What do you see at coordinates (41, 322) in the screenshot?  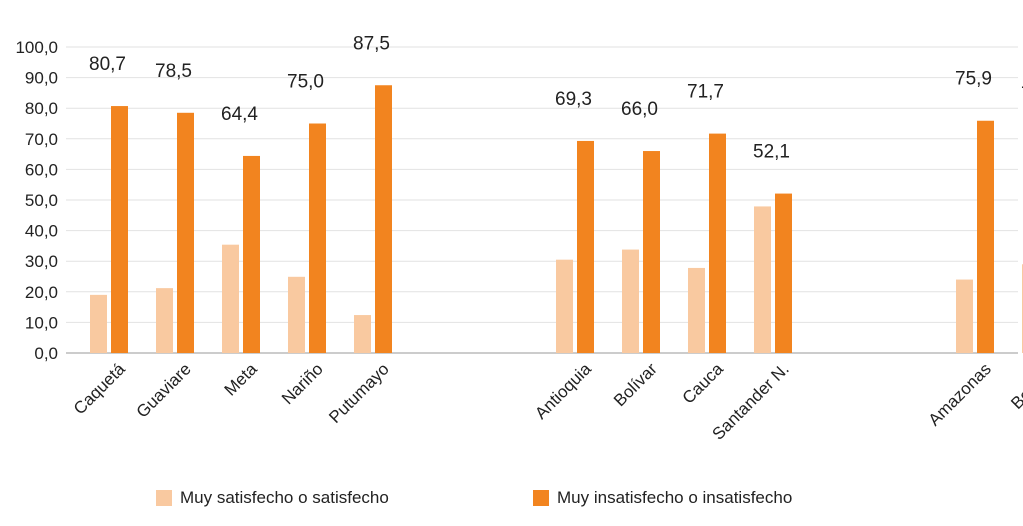 I see `y-tick-label: 10,0` at bounding box center [41, 322].